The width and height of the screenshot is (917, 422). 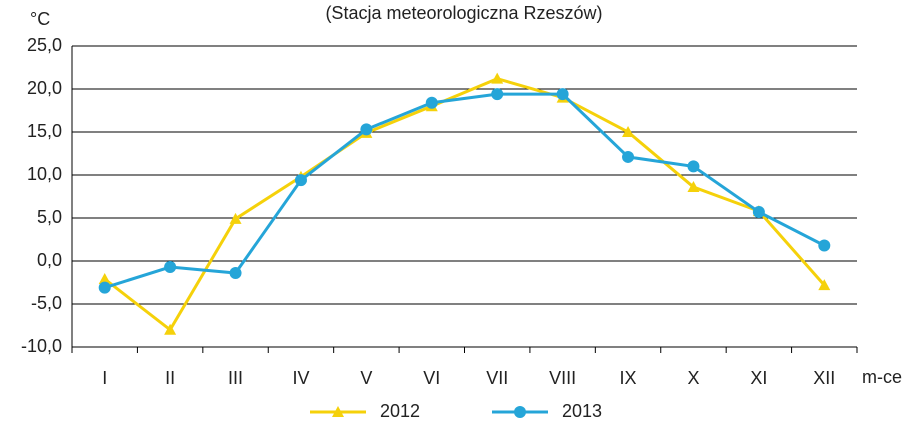 What do you see at coordinates (41, 346) in the screenshot?
I see `y-tick-label: -10,0` at bounding box center [41, 346].